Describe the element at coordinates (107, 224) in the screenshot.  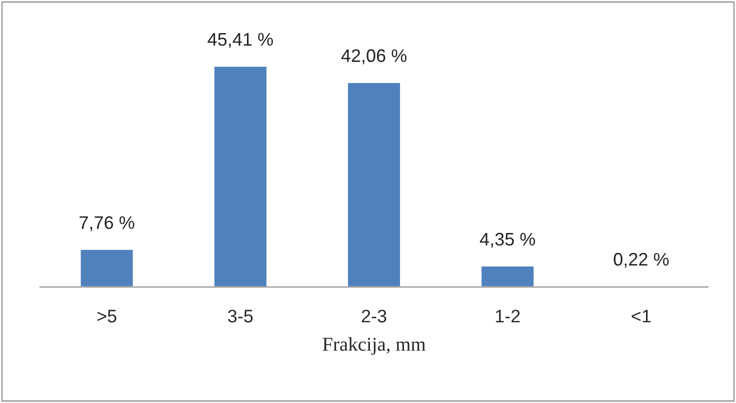
I see `data-label: 7,76 %` at that location.